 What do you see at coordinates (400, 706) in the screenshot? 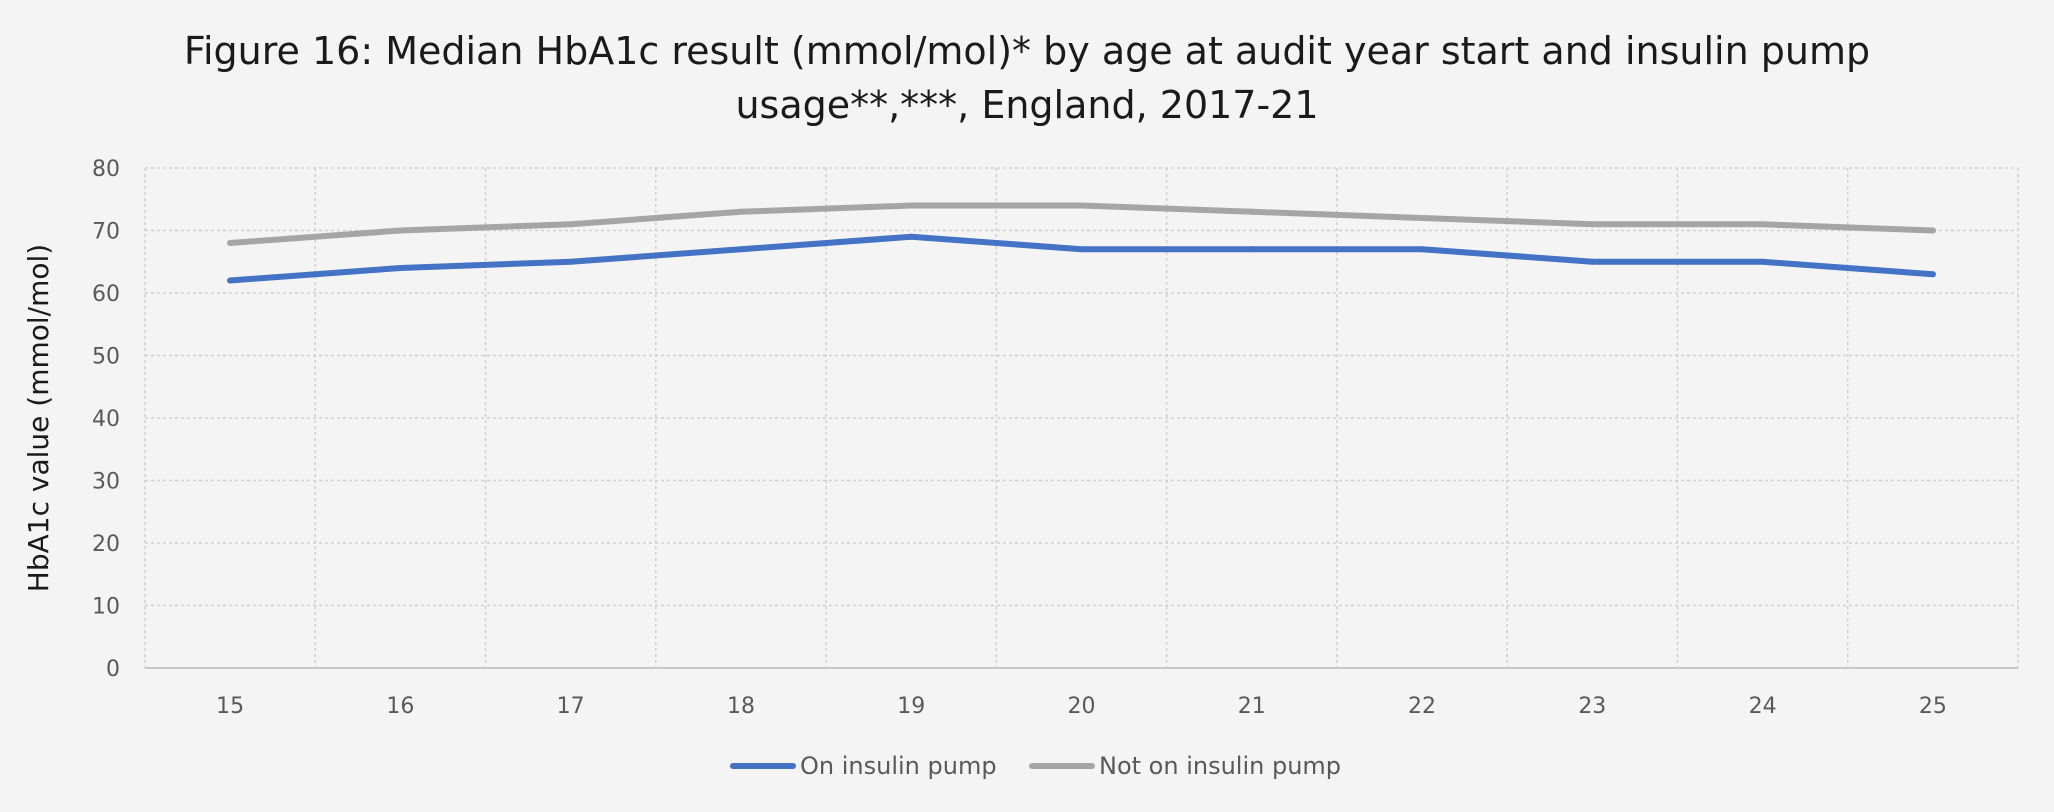
I see `x-tick-label-16: 16` at bounding box center [400, 706].